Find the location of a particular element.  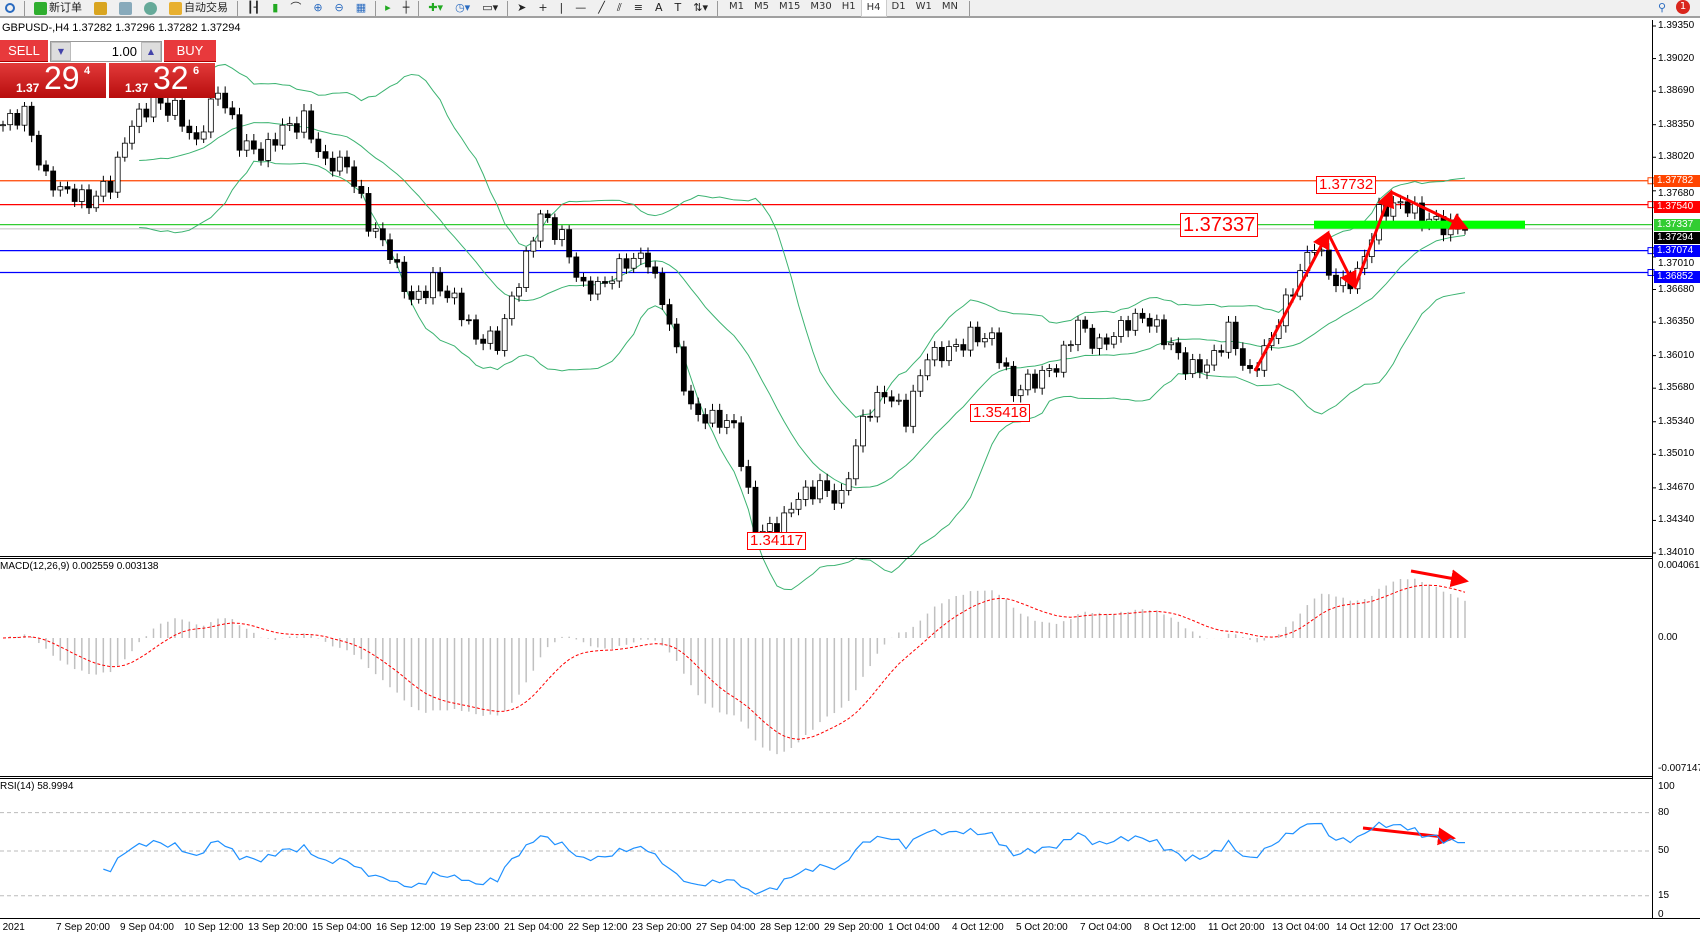

timeframe-m15: M15 is located at coordinates (790, 6).